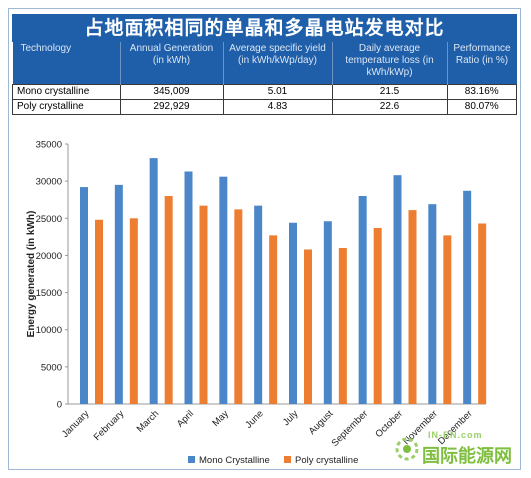 The height and width of the screenshot is (478, 531). I want to click on table-cell: 83.16%, so click(481, 92).